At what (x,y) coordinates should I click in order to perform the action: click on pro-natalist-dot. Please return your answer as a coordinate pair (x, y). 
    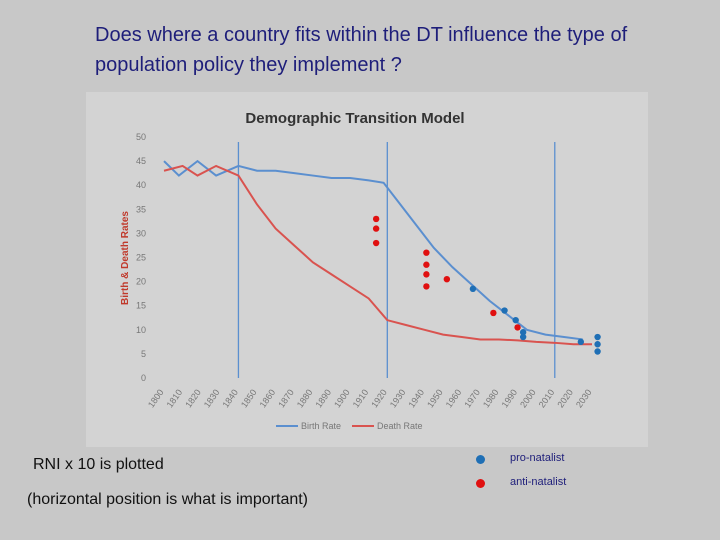
    Looking at the image, I should click on (480, 459).